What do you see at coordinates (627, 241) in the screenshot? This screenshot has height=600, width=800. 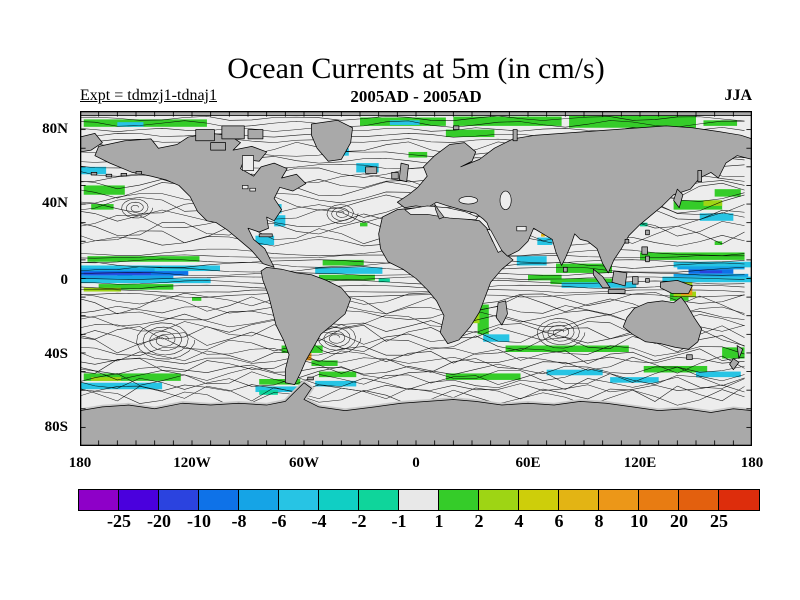 I see `hainan` at bounding box center [627, 241].